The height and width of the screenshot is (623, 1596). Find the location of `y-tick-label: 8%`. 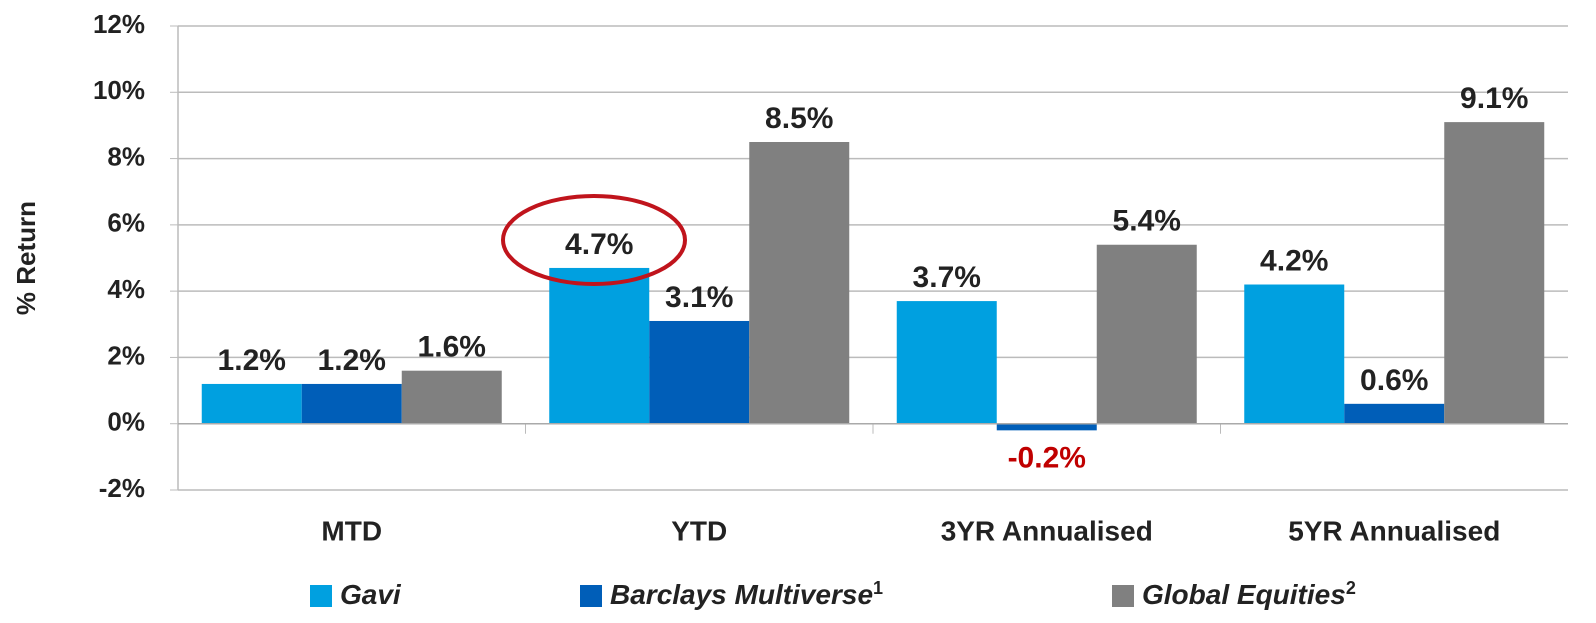

y-tick-label: 8% is located at coordinates (126, 156).